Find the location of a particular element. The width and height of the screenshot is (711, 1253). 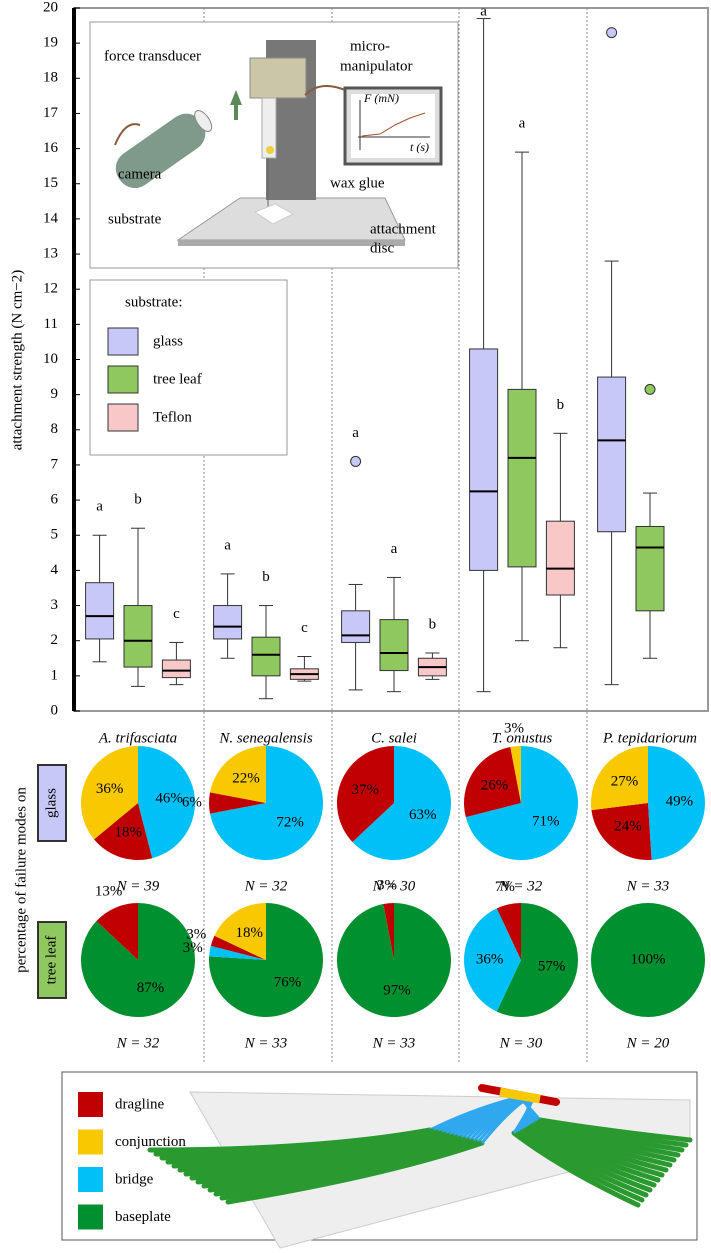

pie-label: 6% is located at coordinates (192, 802).